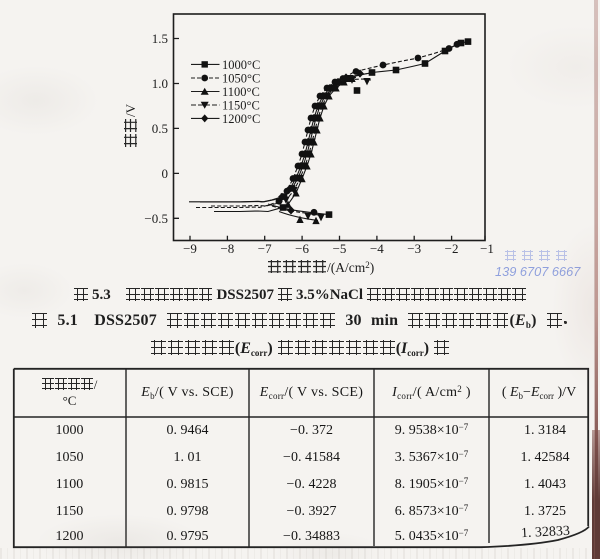 This screenshot has height=559, width=600. Describe the element at coordinates (130, 110) in the screenshot. I see `svg-text: /V` at that location.